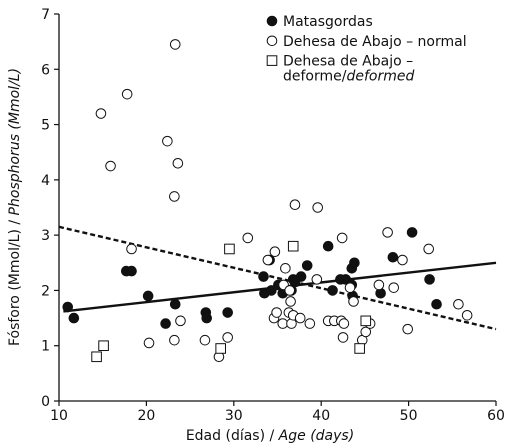 The image size is (518, 445). What do you see at coordinates (270, 436) in the screenshot?
I see `x-axis-label: Edad (días) / Age (days)` at bounding box center [270, 436].